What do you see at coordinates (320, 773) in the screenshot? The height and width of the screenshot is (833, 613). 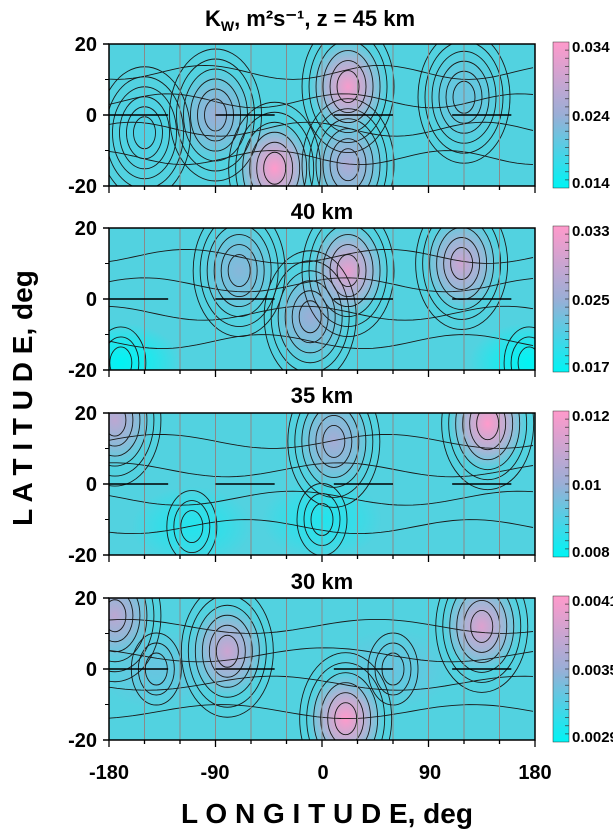 I see `x-tick-labels: -180 -90 0 90 180` at bounding box center [320, 773].